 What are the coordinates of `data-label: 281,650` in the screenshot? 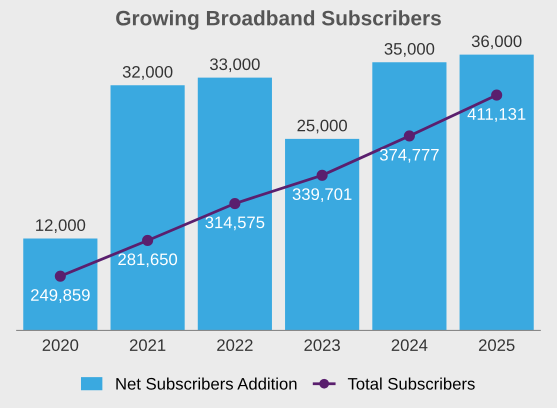 It's located at (148, 260).